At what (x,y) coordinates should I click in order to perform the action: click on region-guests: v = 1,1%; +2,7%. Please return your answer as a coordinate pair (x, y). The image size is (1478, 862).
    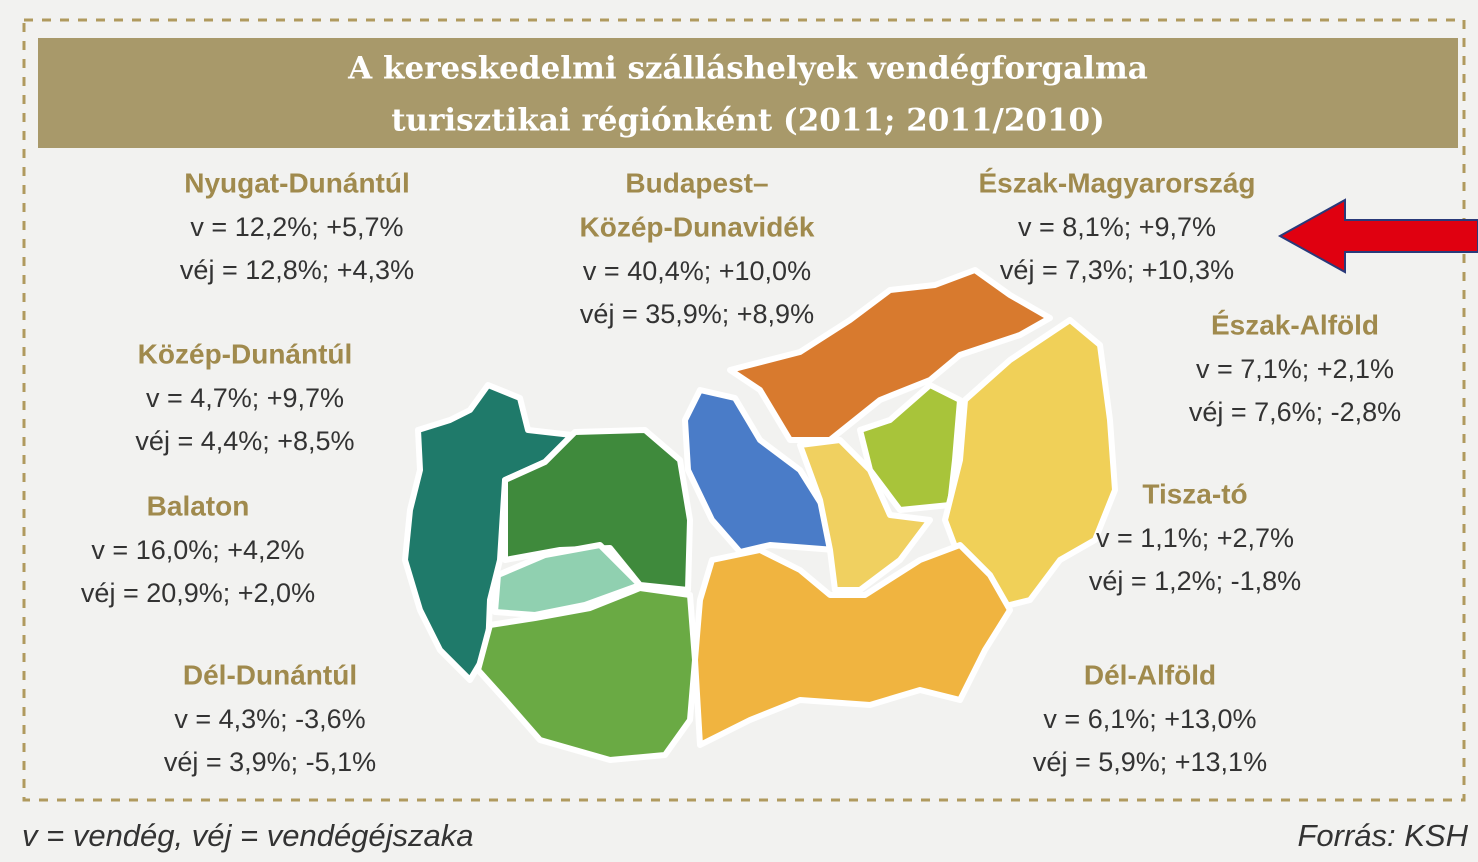
    Looking at the image, I should click on (1195, 538).